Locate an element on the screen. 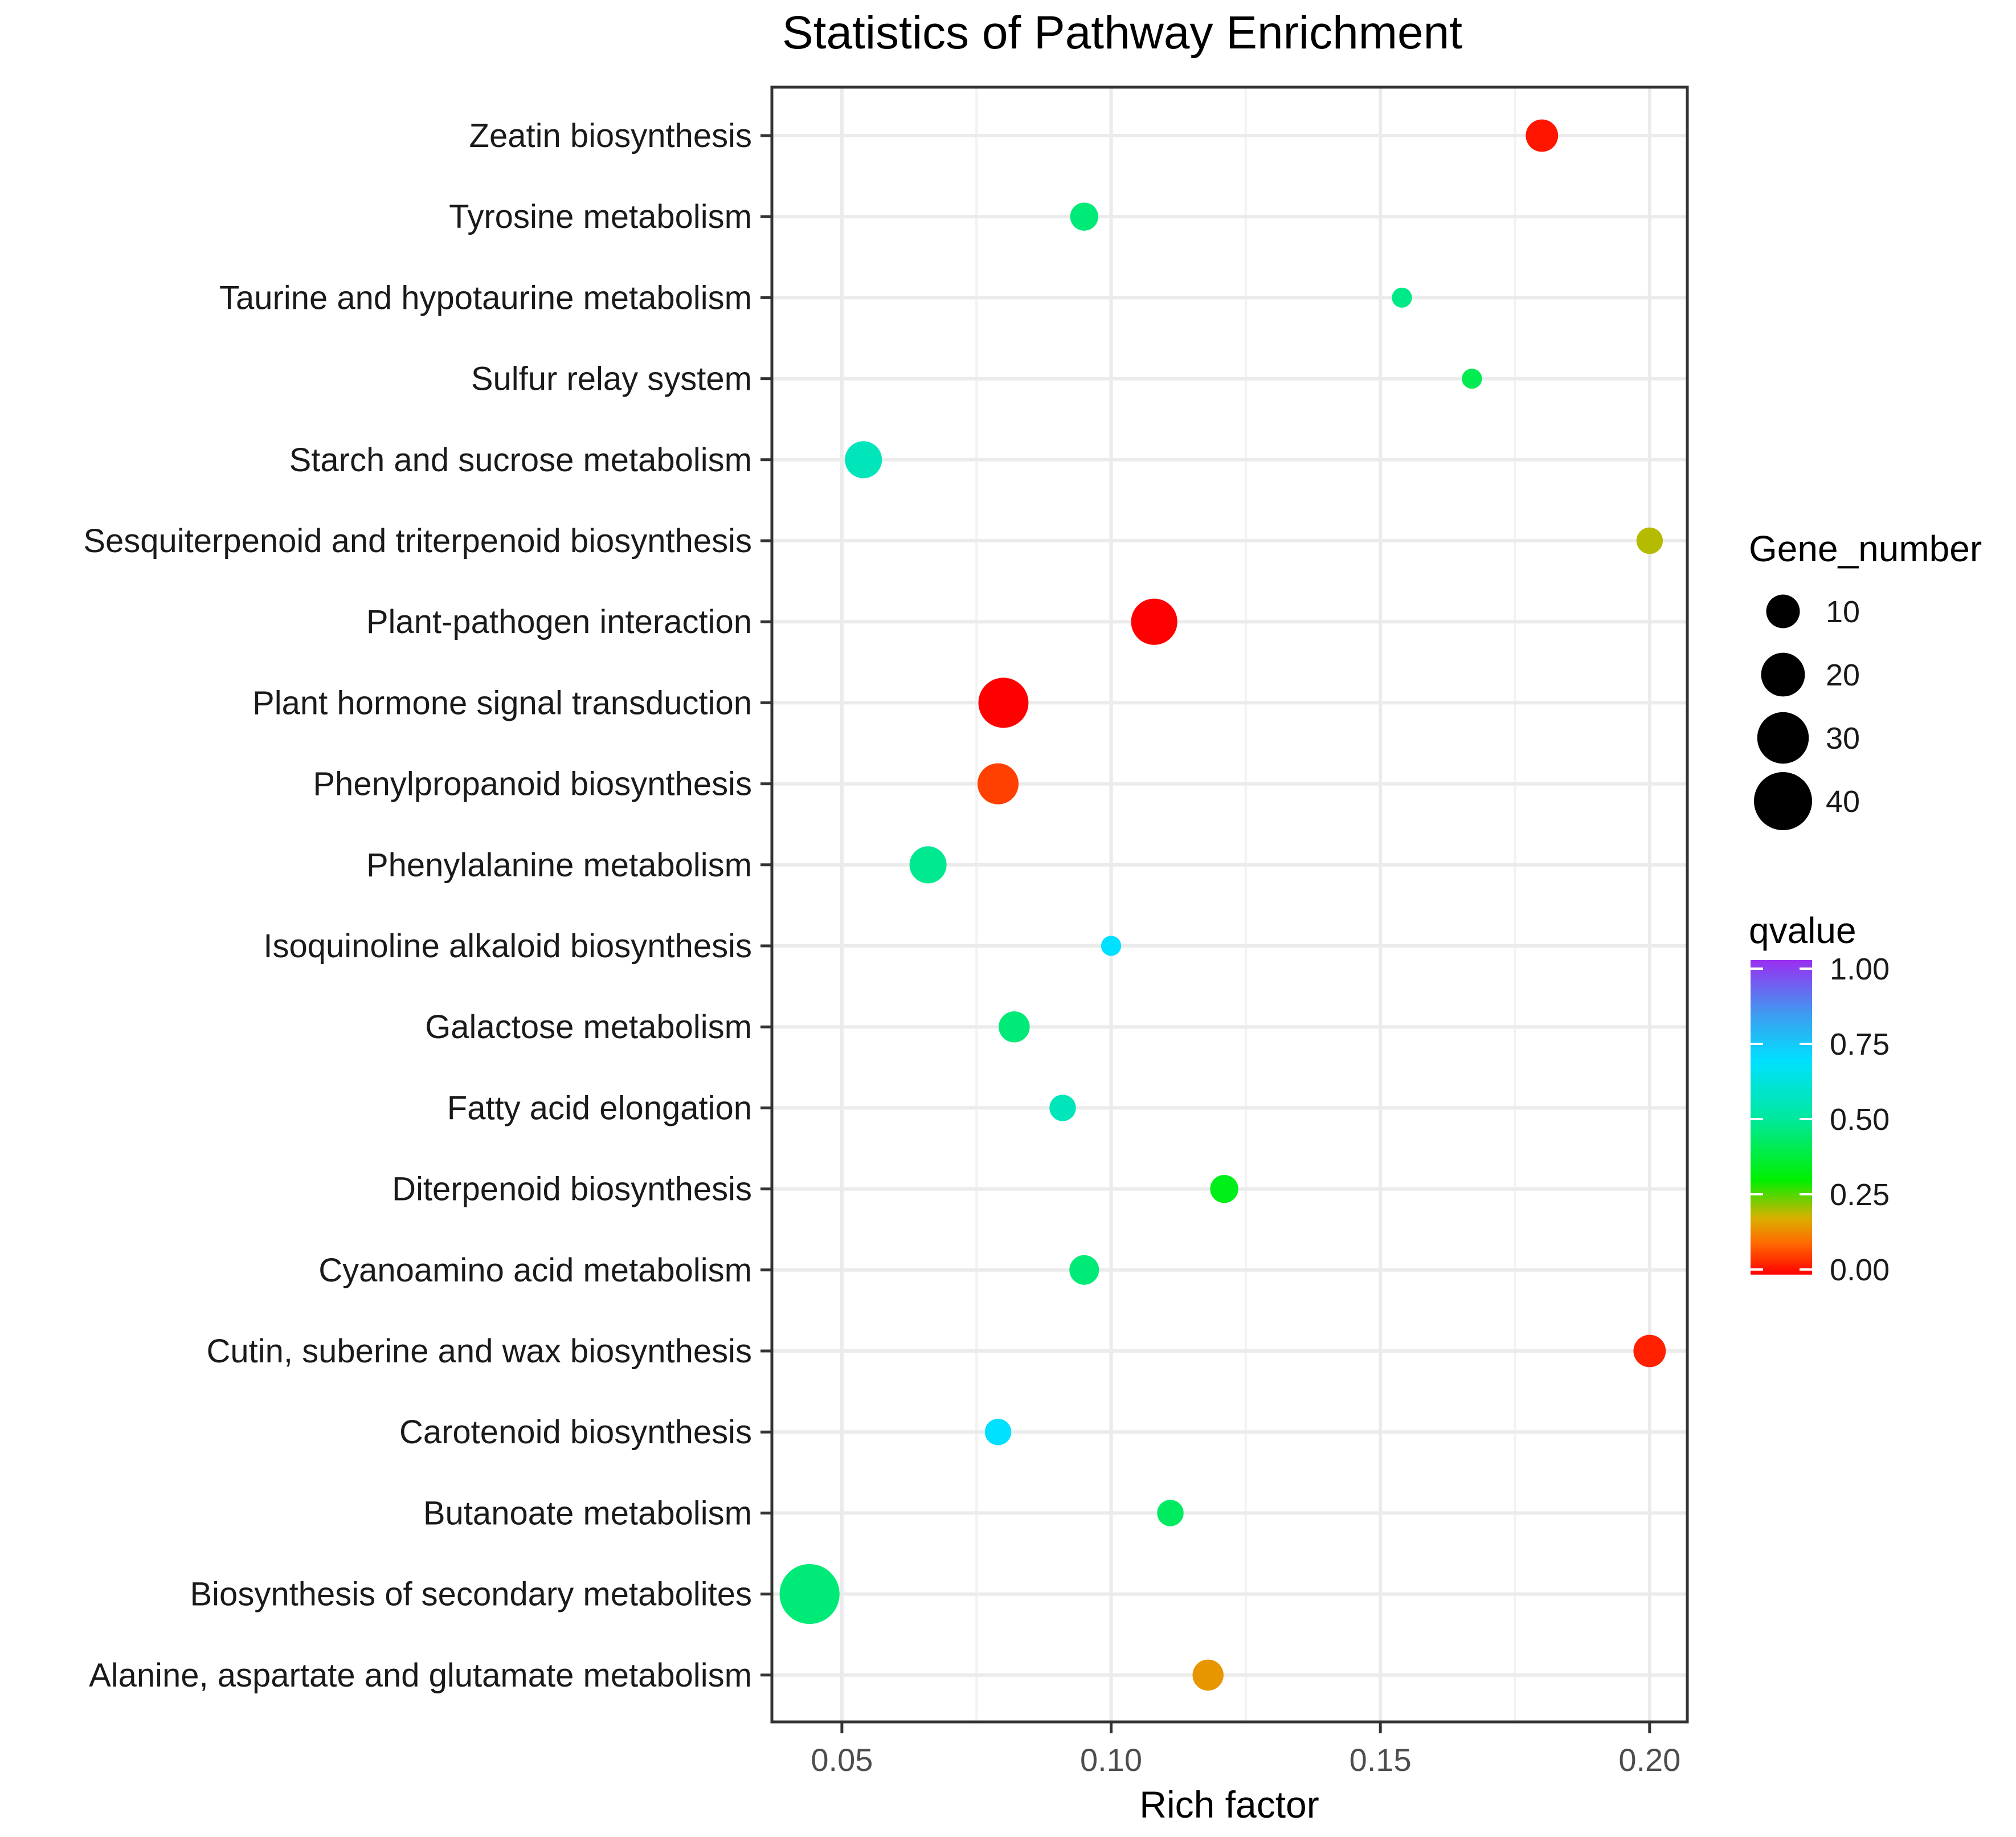 This screenshot has height=1837, width=2016. y-category-label: Cyanoamino acid metabolism is located at coordinates (535, 1270).